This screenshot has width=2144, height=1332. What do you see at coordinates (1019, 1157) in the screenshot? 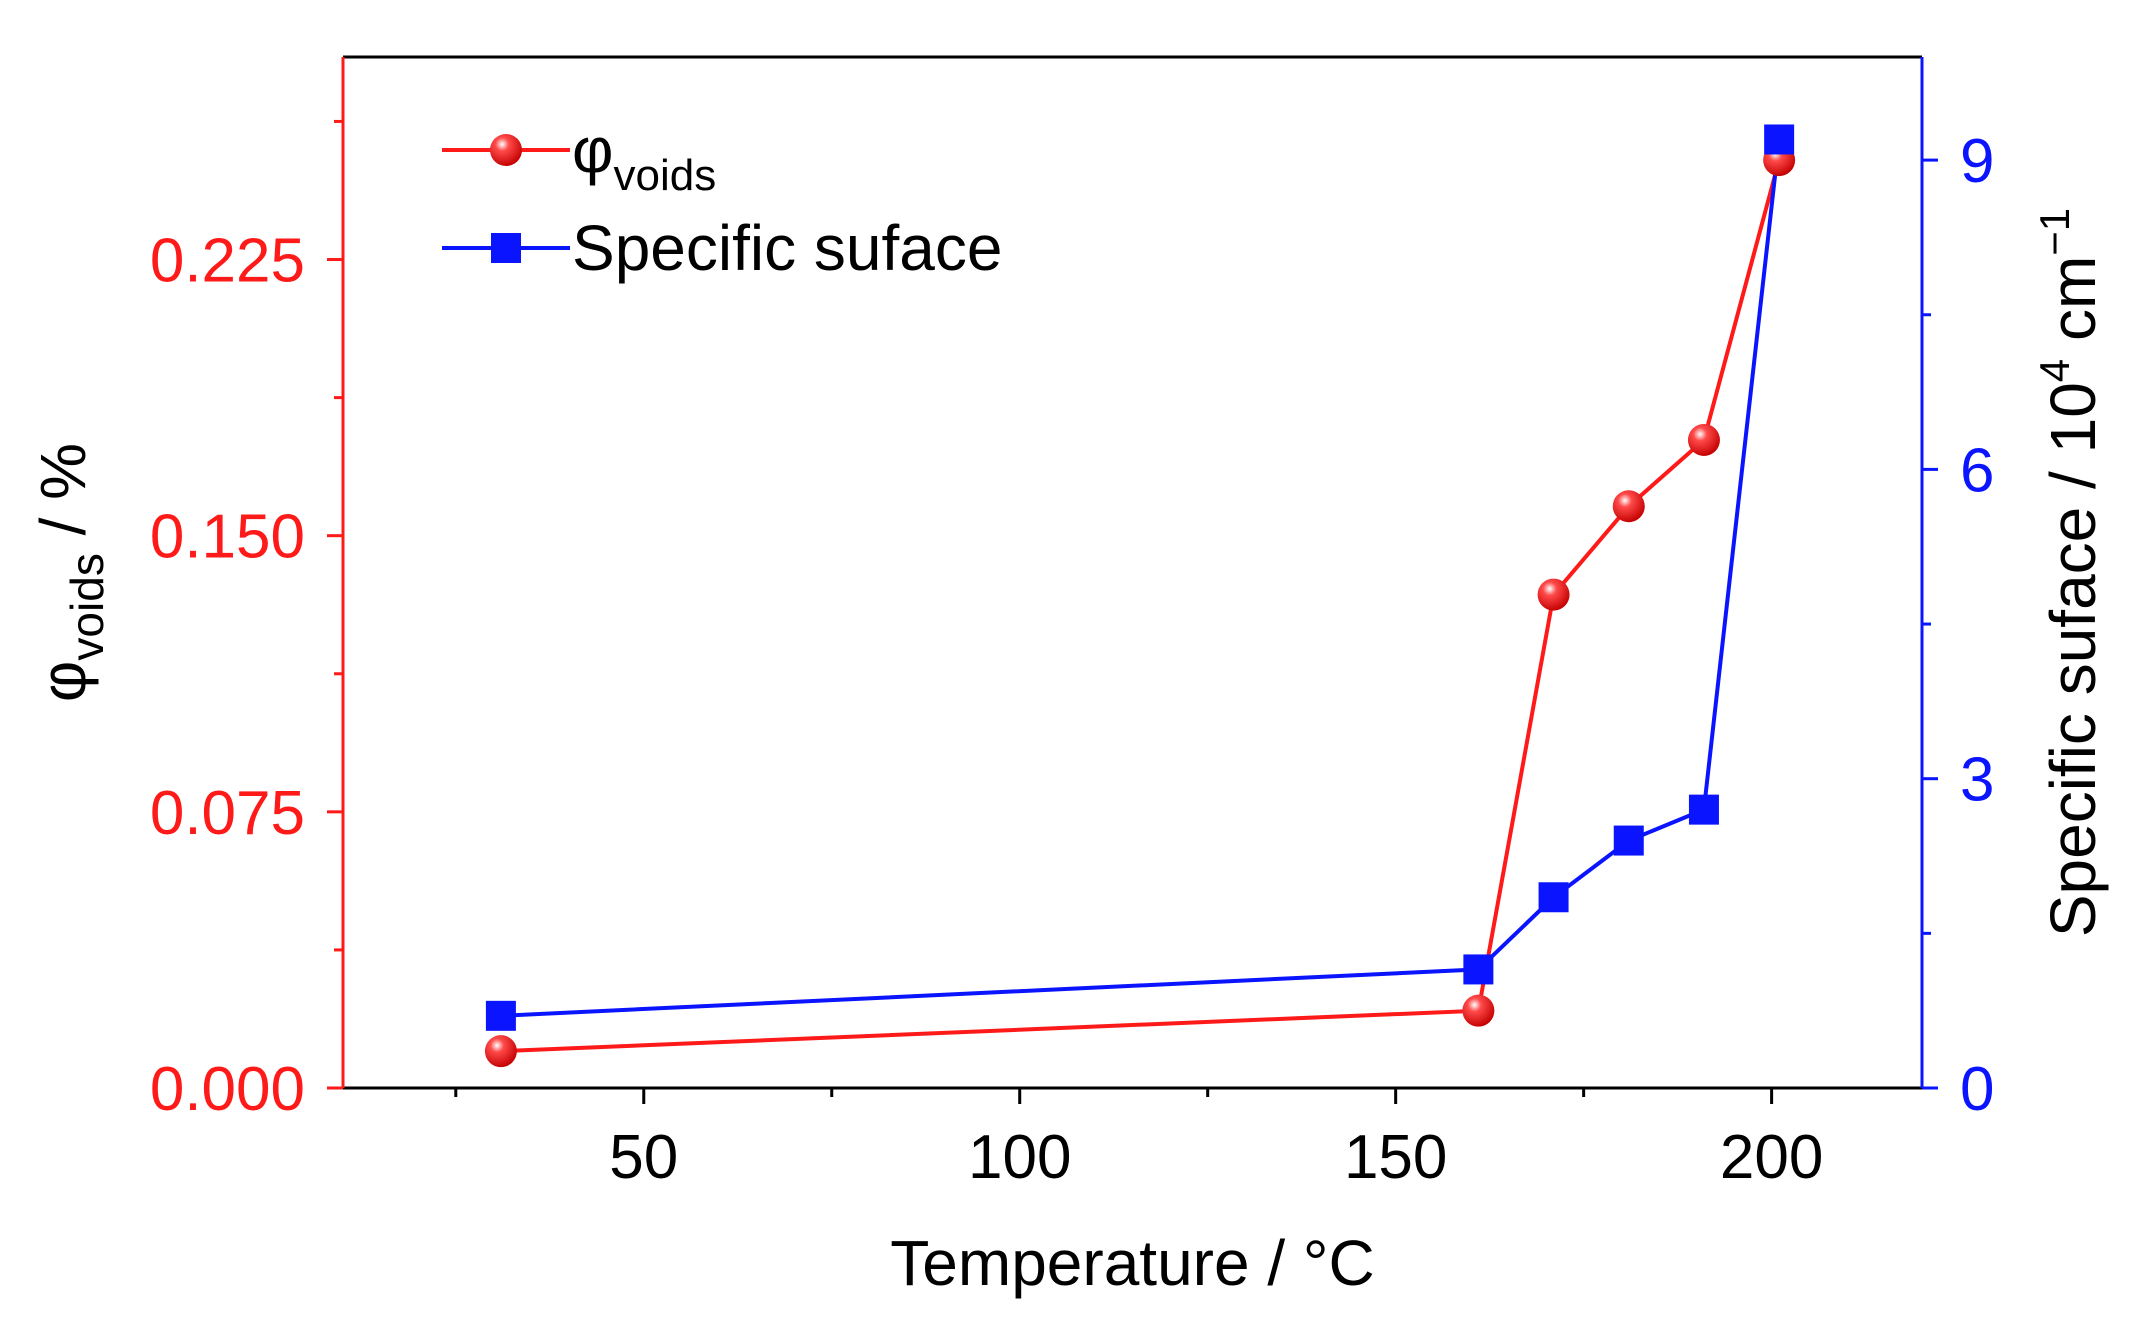
I see `x-tick-label: 100` at bounding box center [1019, 1157].